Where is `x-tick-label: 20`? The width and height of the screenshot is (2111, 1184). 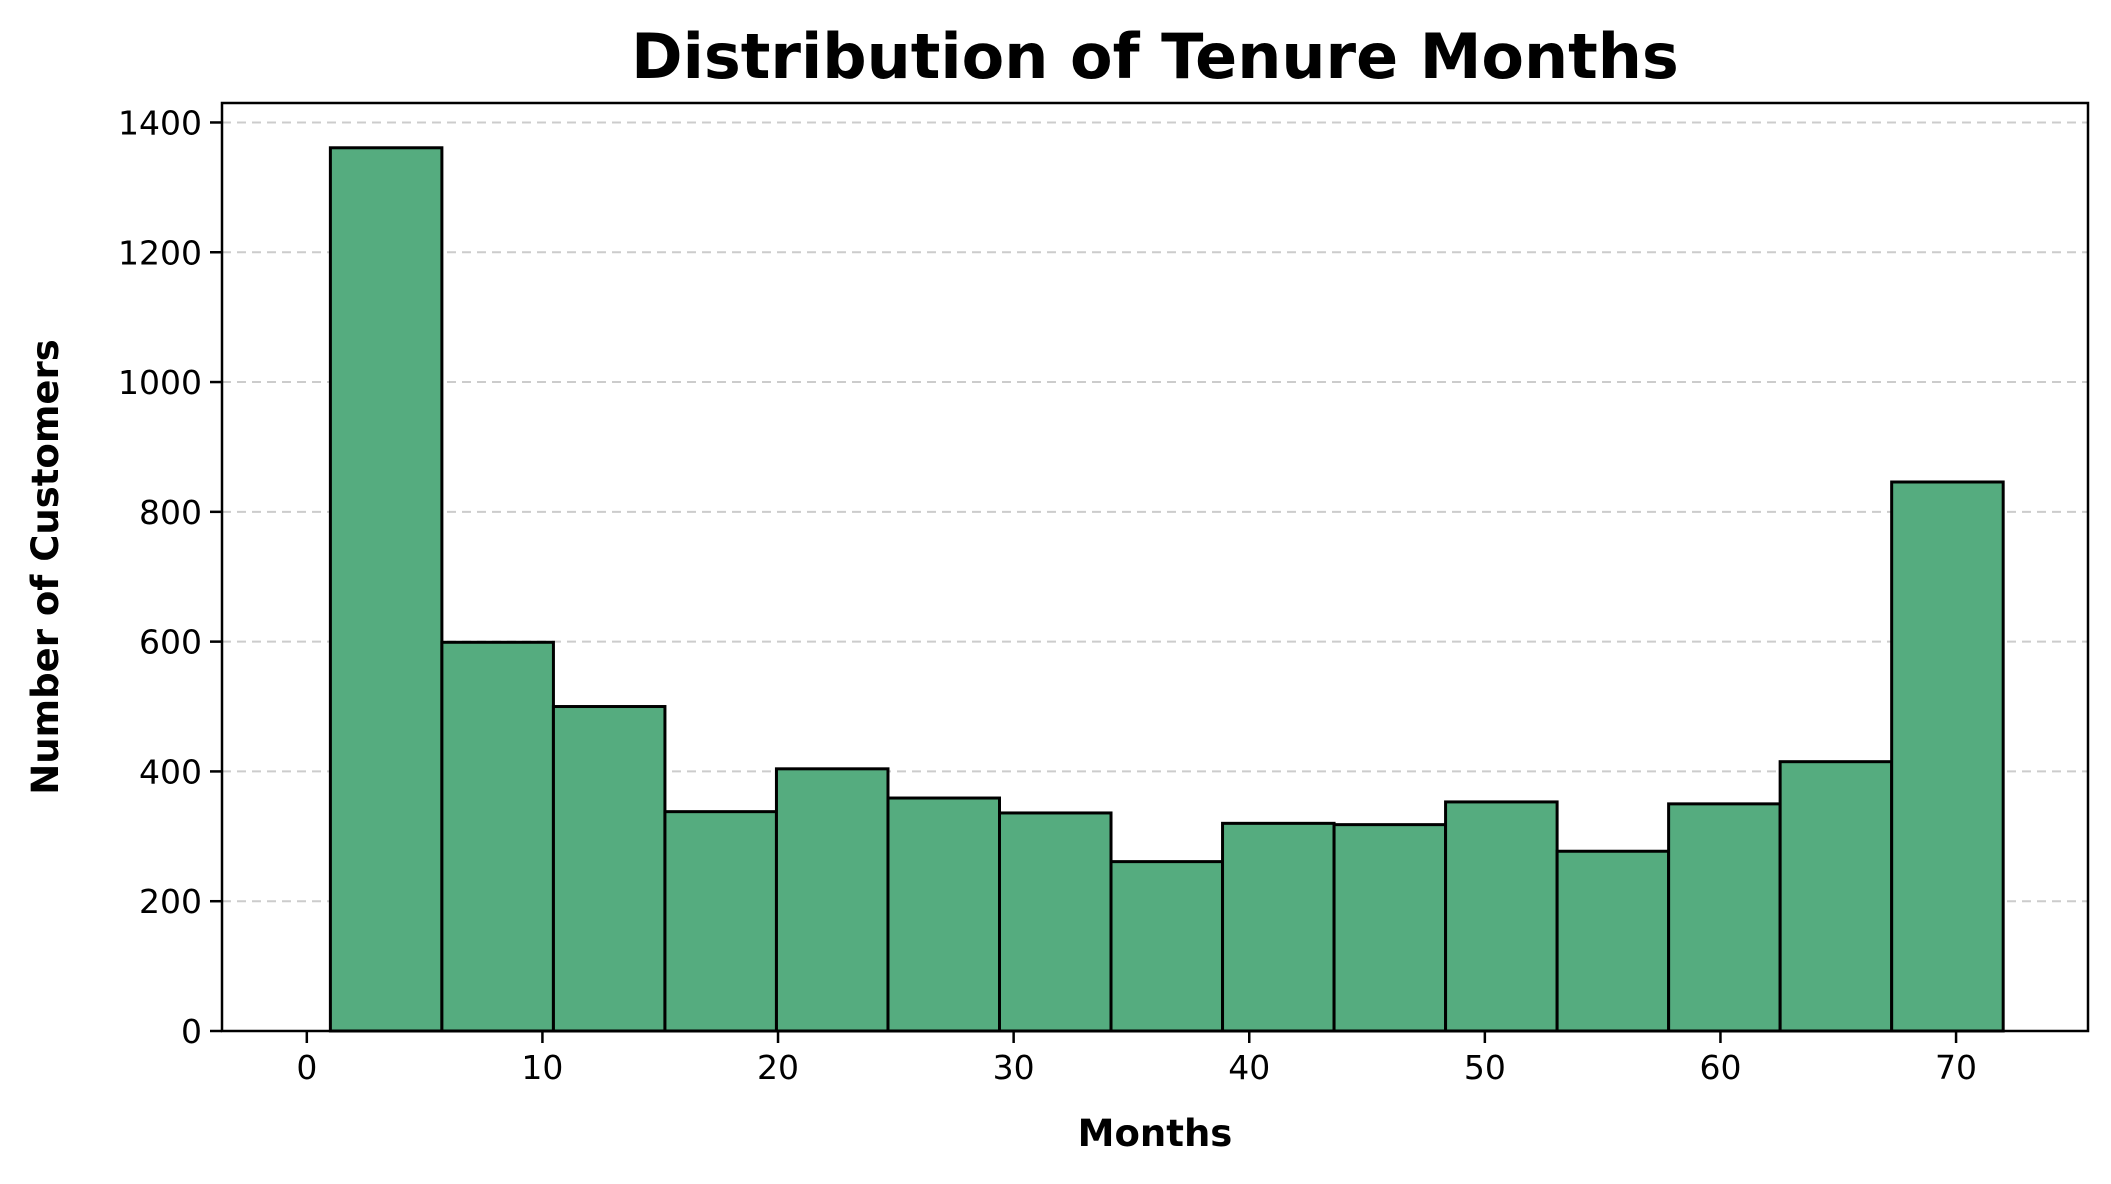 x-tick-label: 20 is located at coordinates (778, 1067).